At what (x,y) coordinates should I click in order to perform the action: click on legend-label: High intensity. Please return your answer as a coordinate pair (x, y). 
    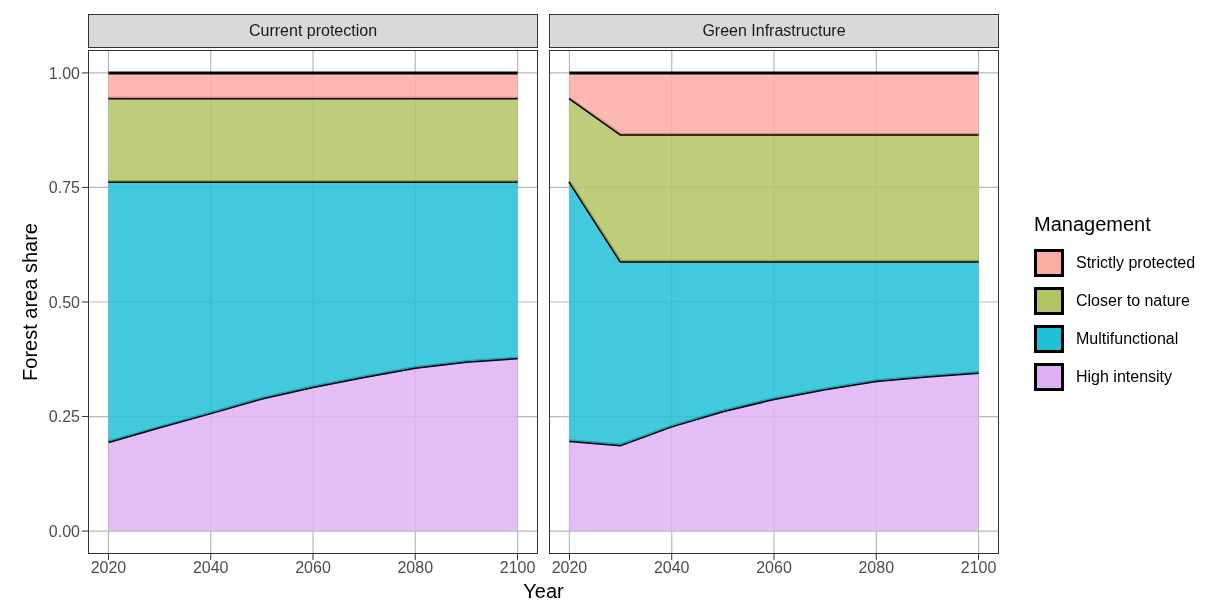
    Looking at the image, I should click on (1124, 377).